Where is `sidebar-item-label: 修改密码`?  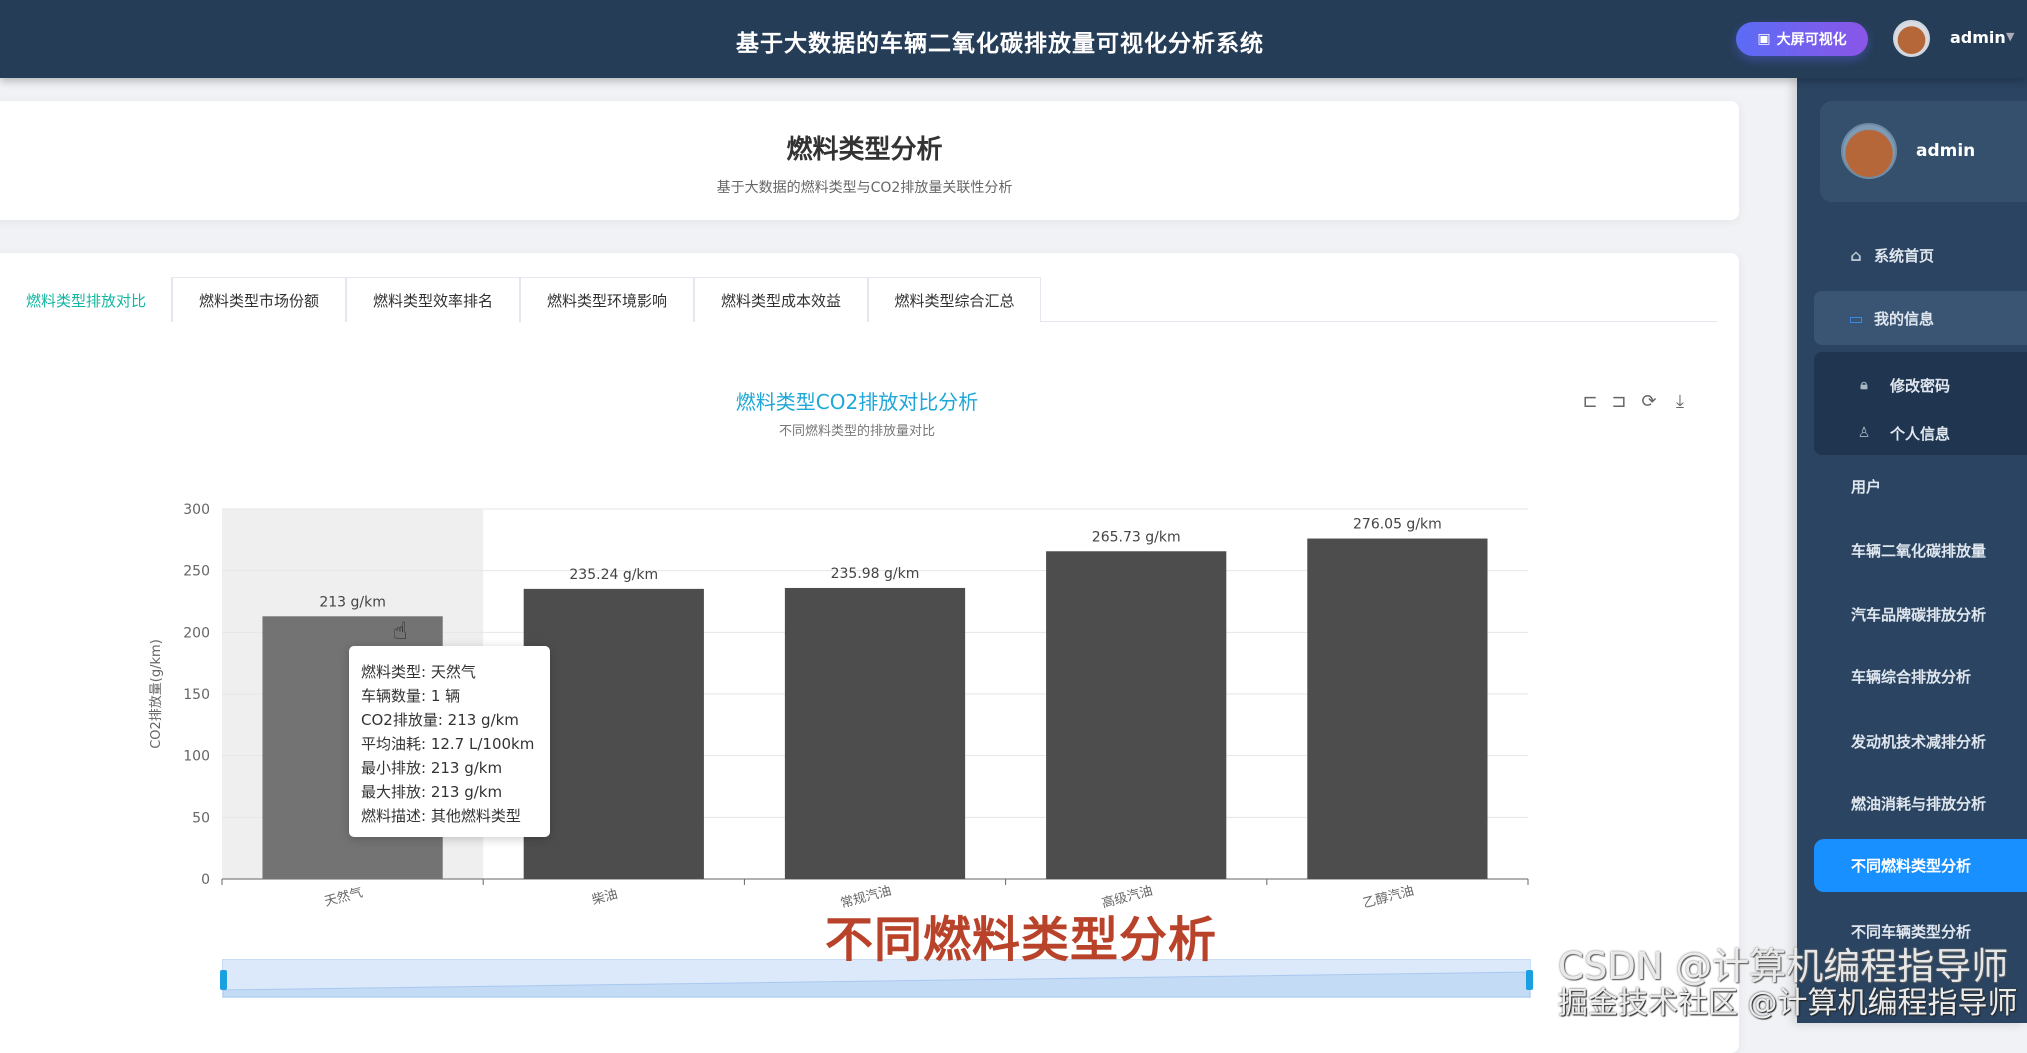
sidebar-item-label: 修改密码 is located at coordinates (1920, 385).